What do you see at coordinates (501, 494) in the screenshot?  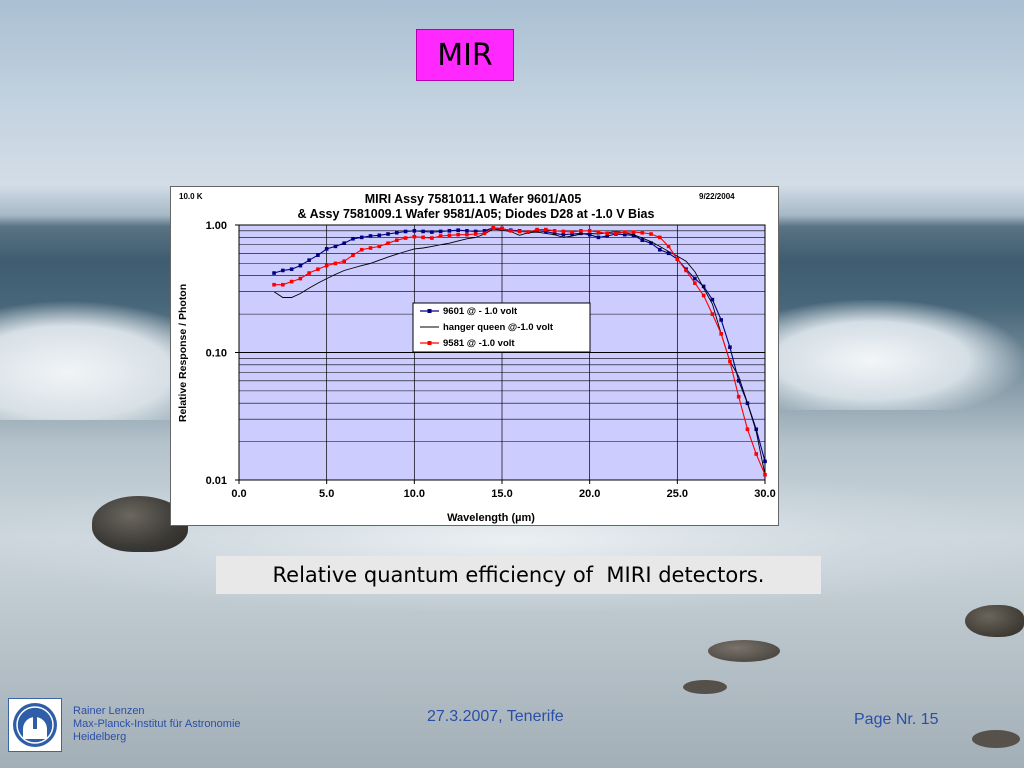 I see `x-tick-label: 15.0` at bounding box center [501, 494].